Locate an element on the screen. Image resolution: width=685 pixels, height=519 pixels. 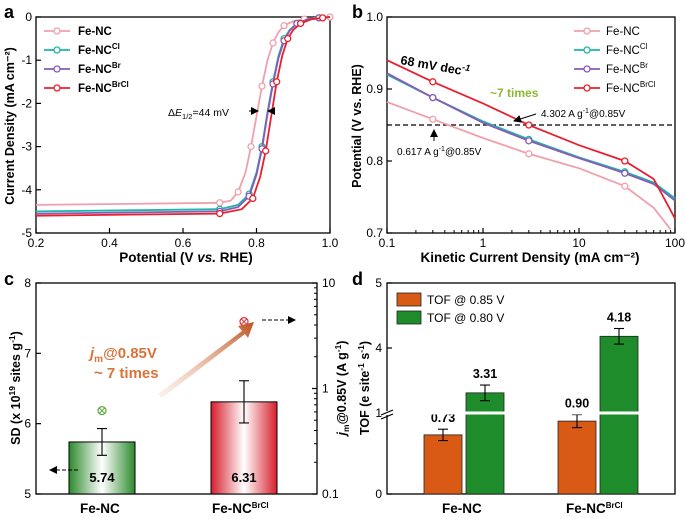
panel-d-value-label: 4.18 is located at coordinates (619, 318).